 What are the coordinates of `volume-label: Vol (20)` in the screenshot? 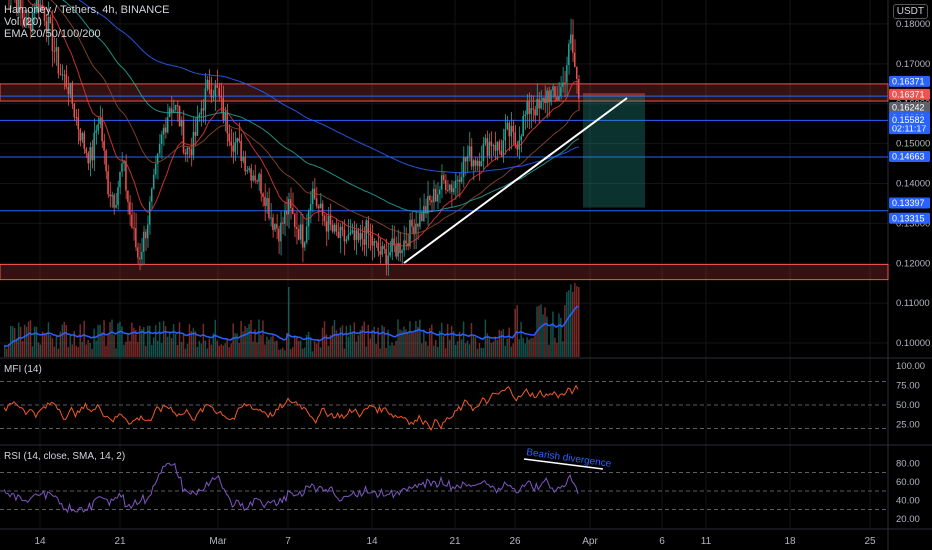 It's located at (23, 22).